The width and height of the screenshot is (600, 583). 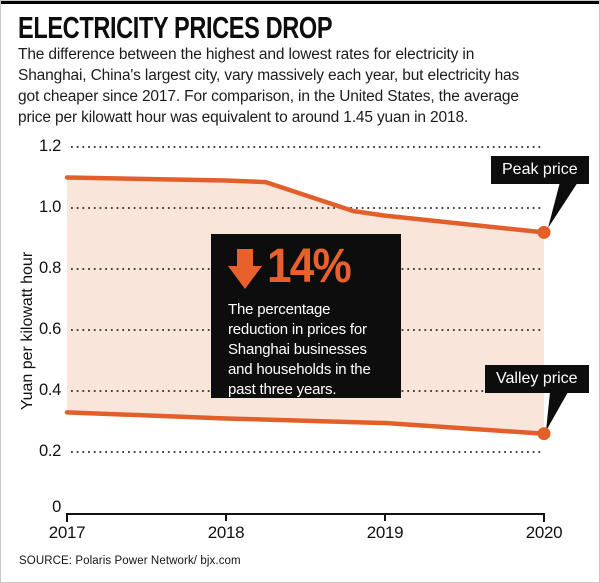 I want to click on y-tick-label: 0, so click(x=56, y=507).